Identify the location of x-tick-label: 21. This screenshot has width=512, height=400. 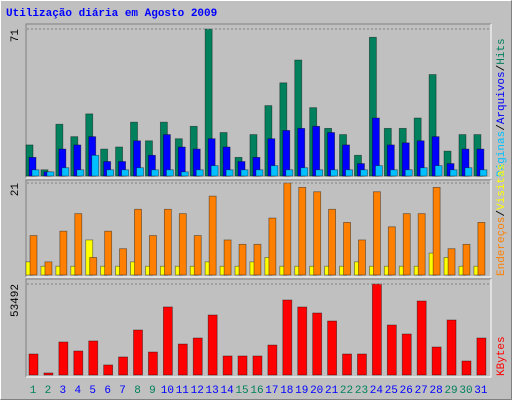
(332, 391).